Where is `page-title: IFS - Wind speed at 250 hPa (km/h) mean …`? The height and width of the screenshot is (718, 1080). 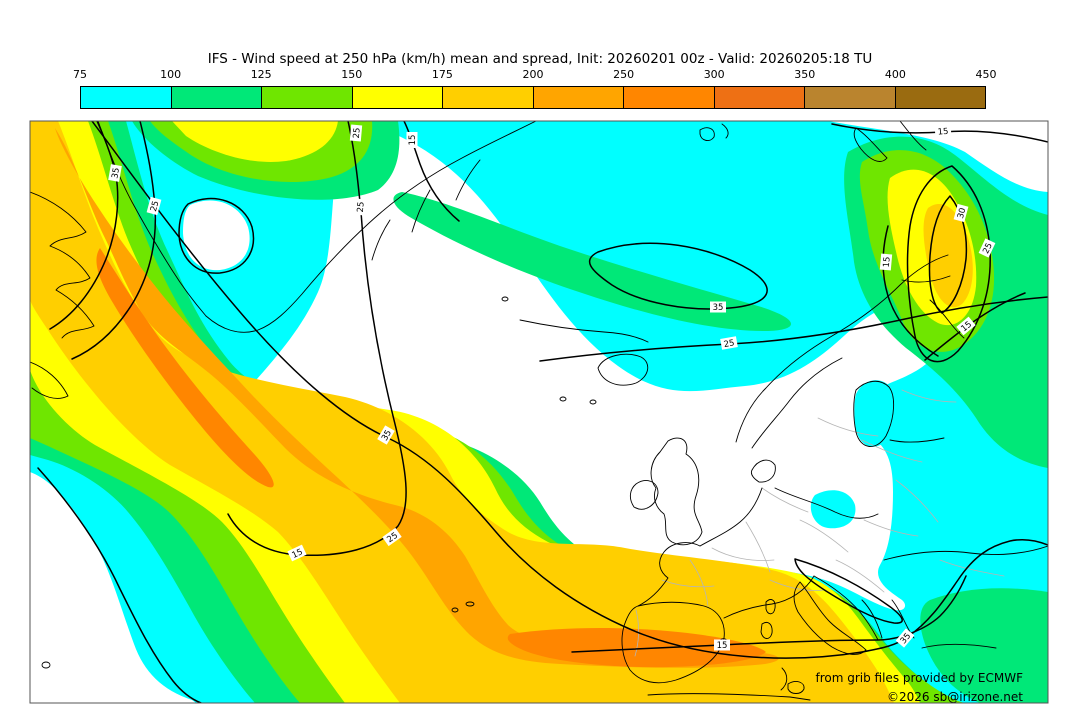
page-title: IFS - Wind speed at 250 hPa (km/h) mean … is located at coordinates (540, 59).